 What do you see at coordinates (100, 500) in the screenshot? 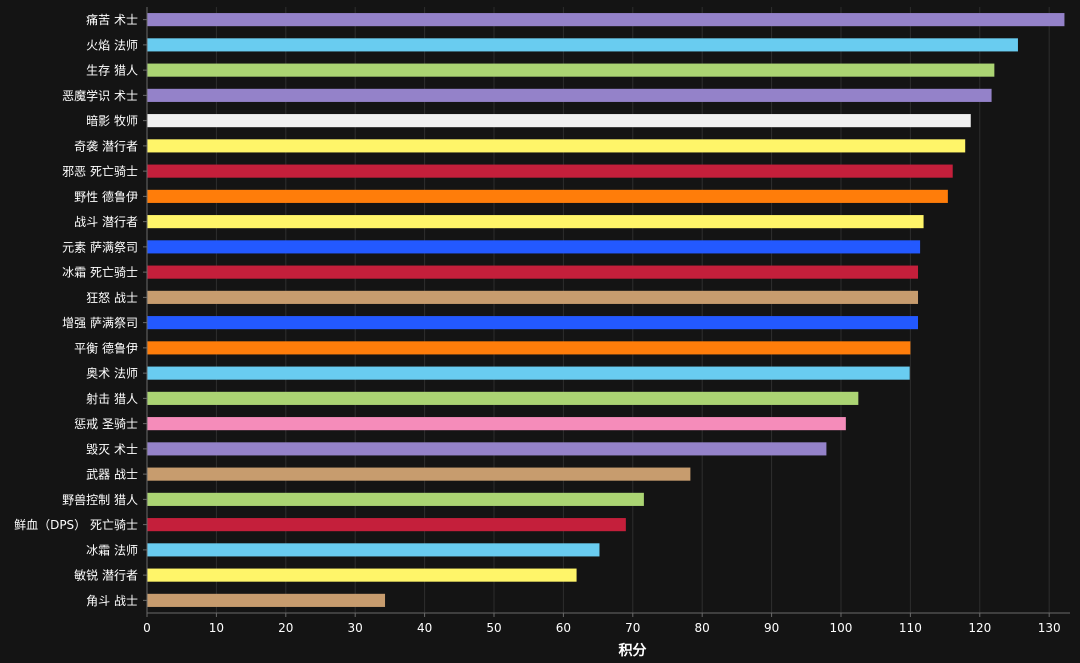
I see `category-label: 野兽控制 猎人` at bounding box center [100, 500].